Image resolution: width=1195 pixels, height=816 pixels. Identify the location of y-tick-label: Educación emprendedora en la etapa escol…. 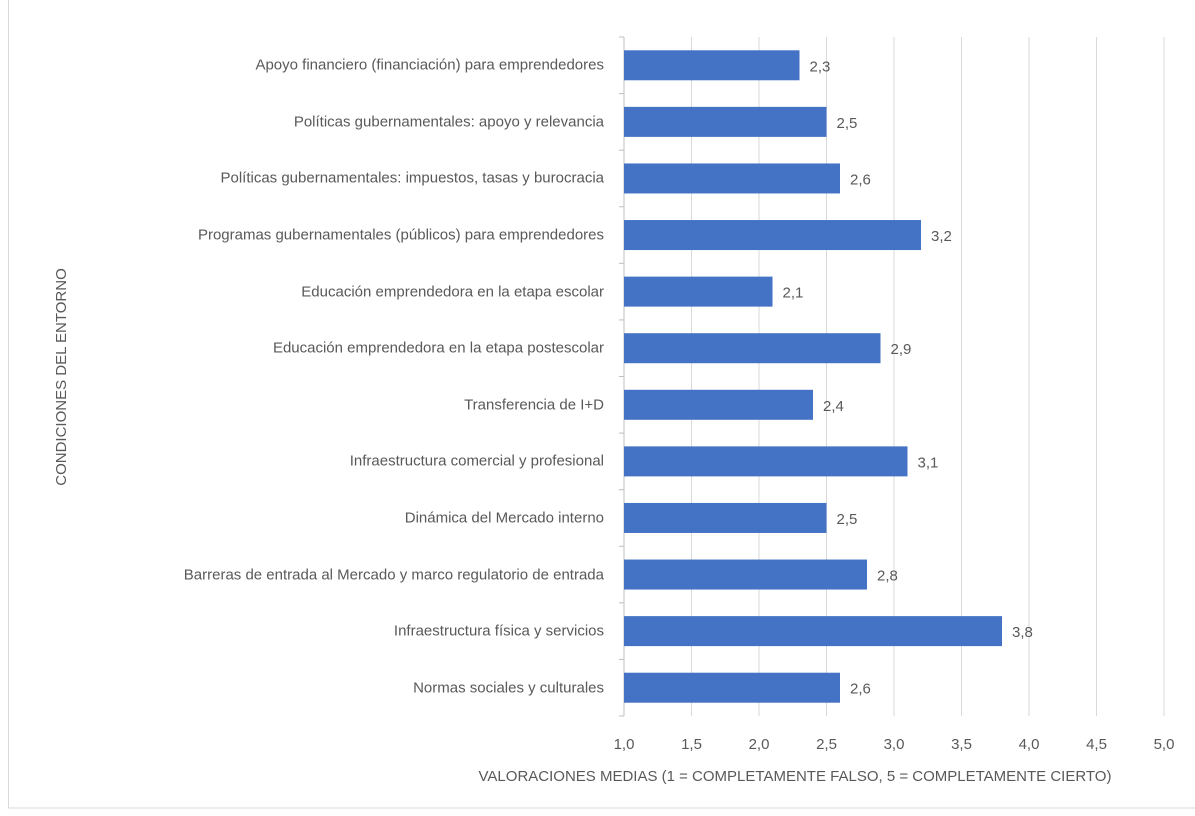
(452, 292).